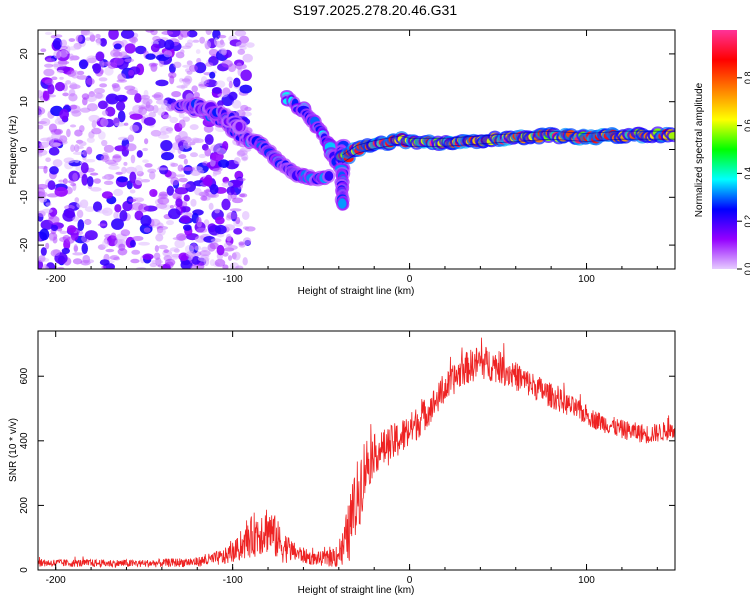  I want to click on figure-title: S197.2025.278.20.46.G31, so click(375, 10).